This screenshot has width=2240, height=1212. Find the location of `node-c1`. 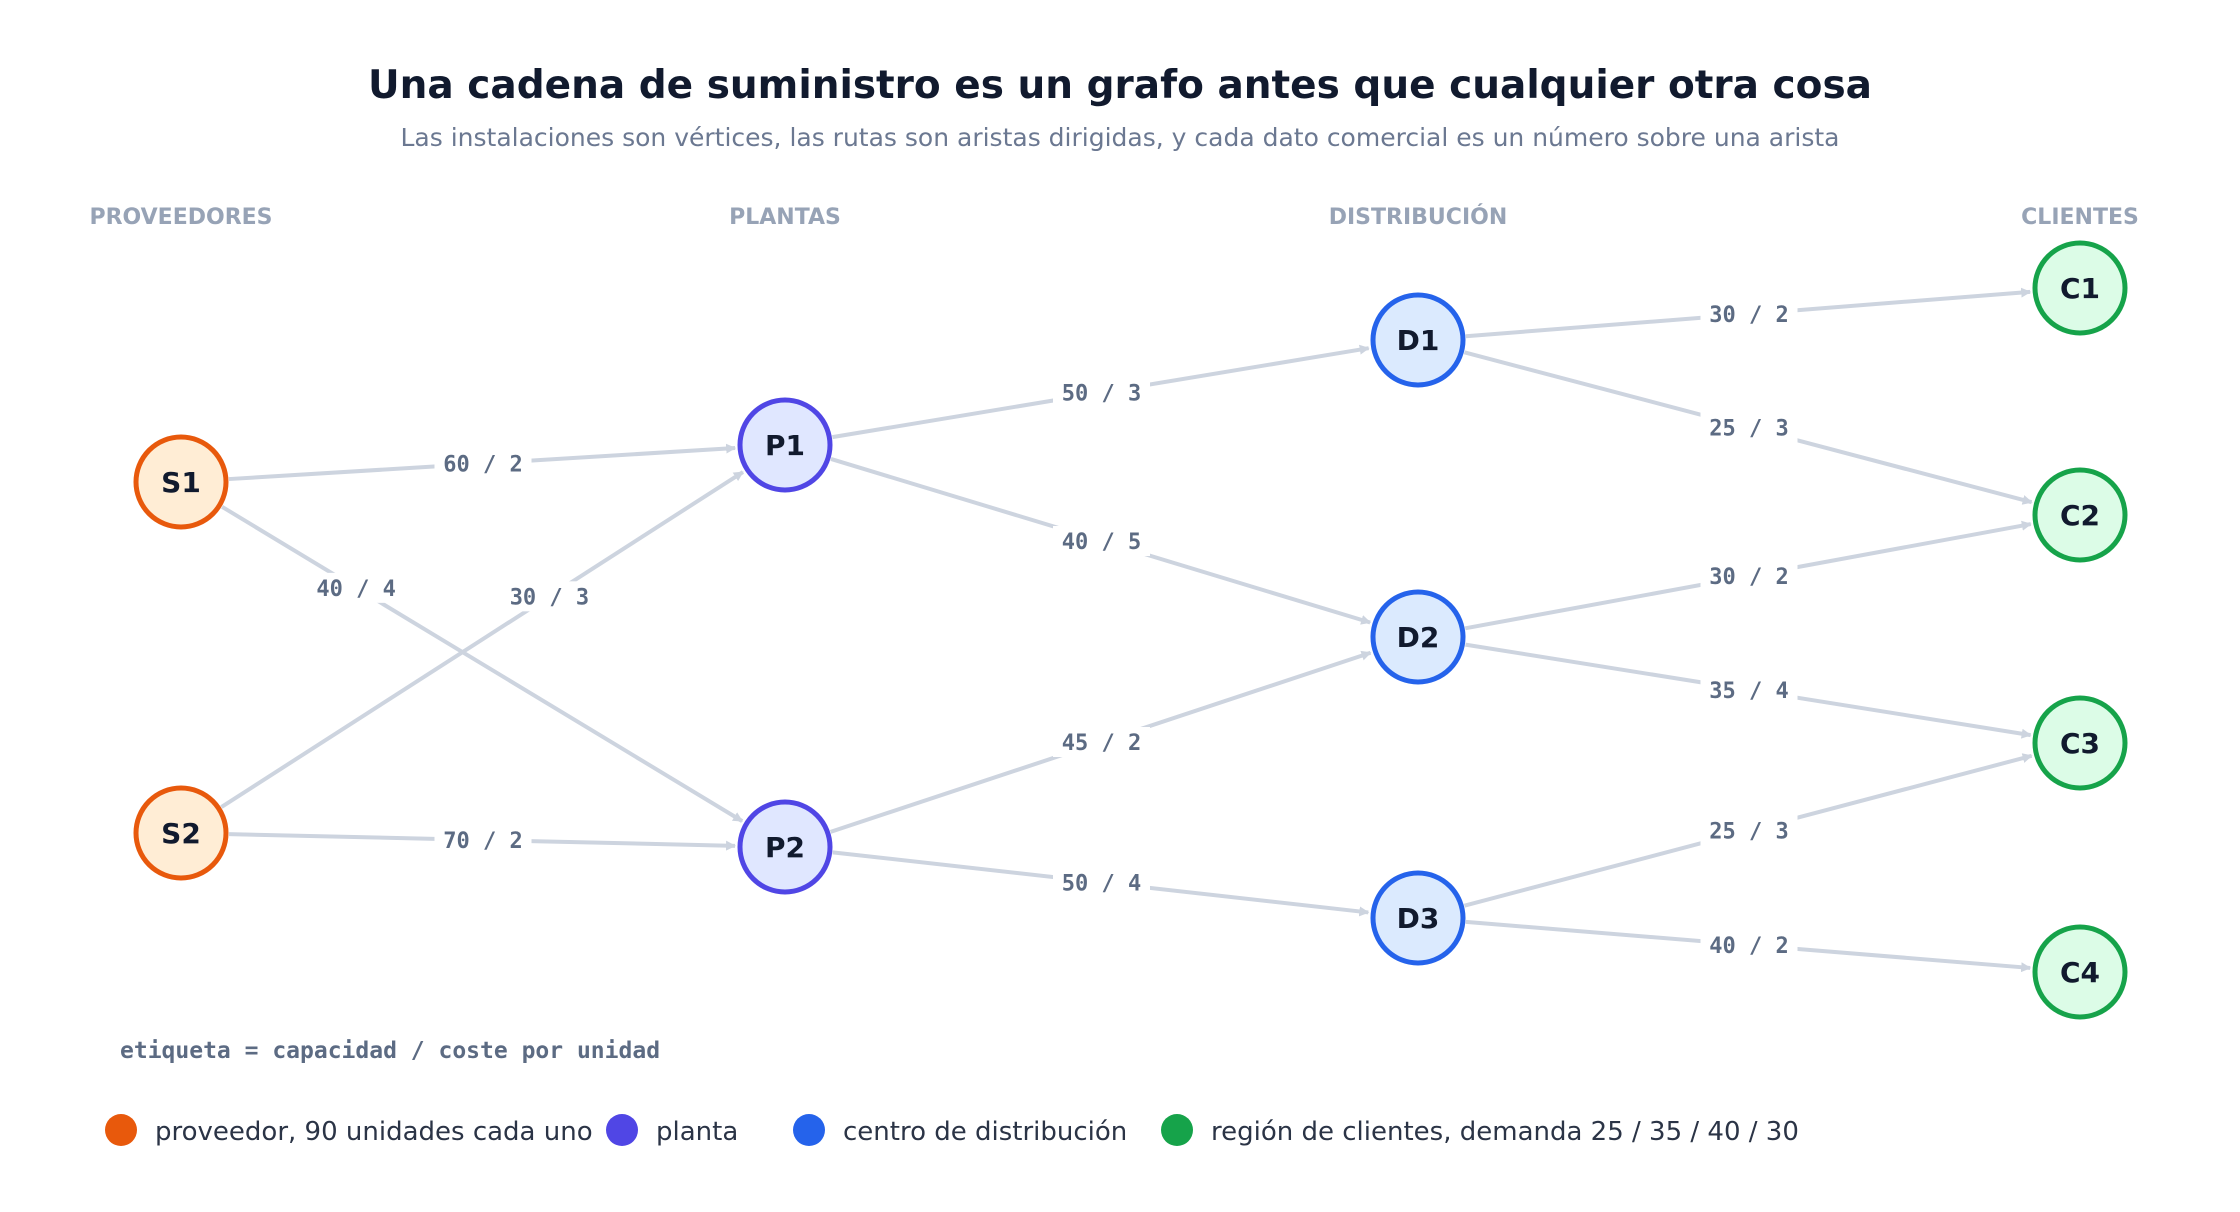

node-c1 is located at coordinates (2080, 288).